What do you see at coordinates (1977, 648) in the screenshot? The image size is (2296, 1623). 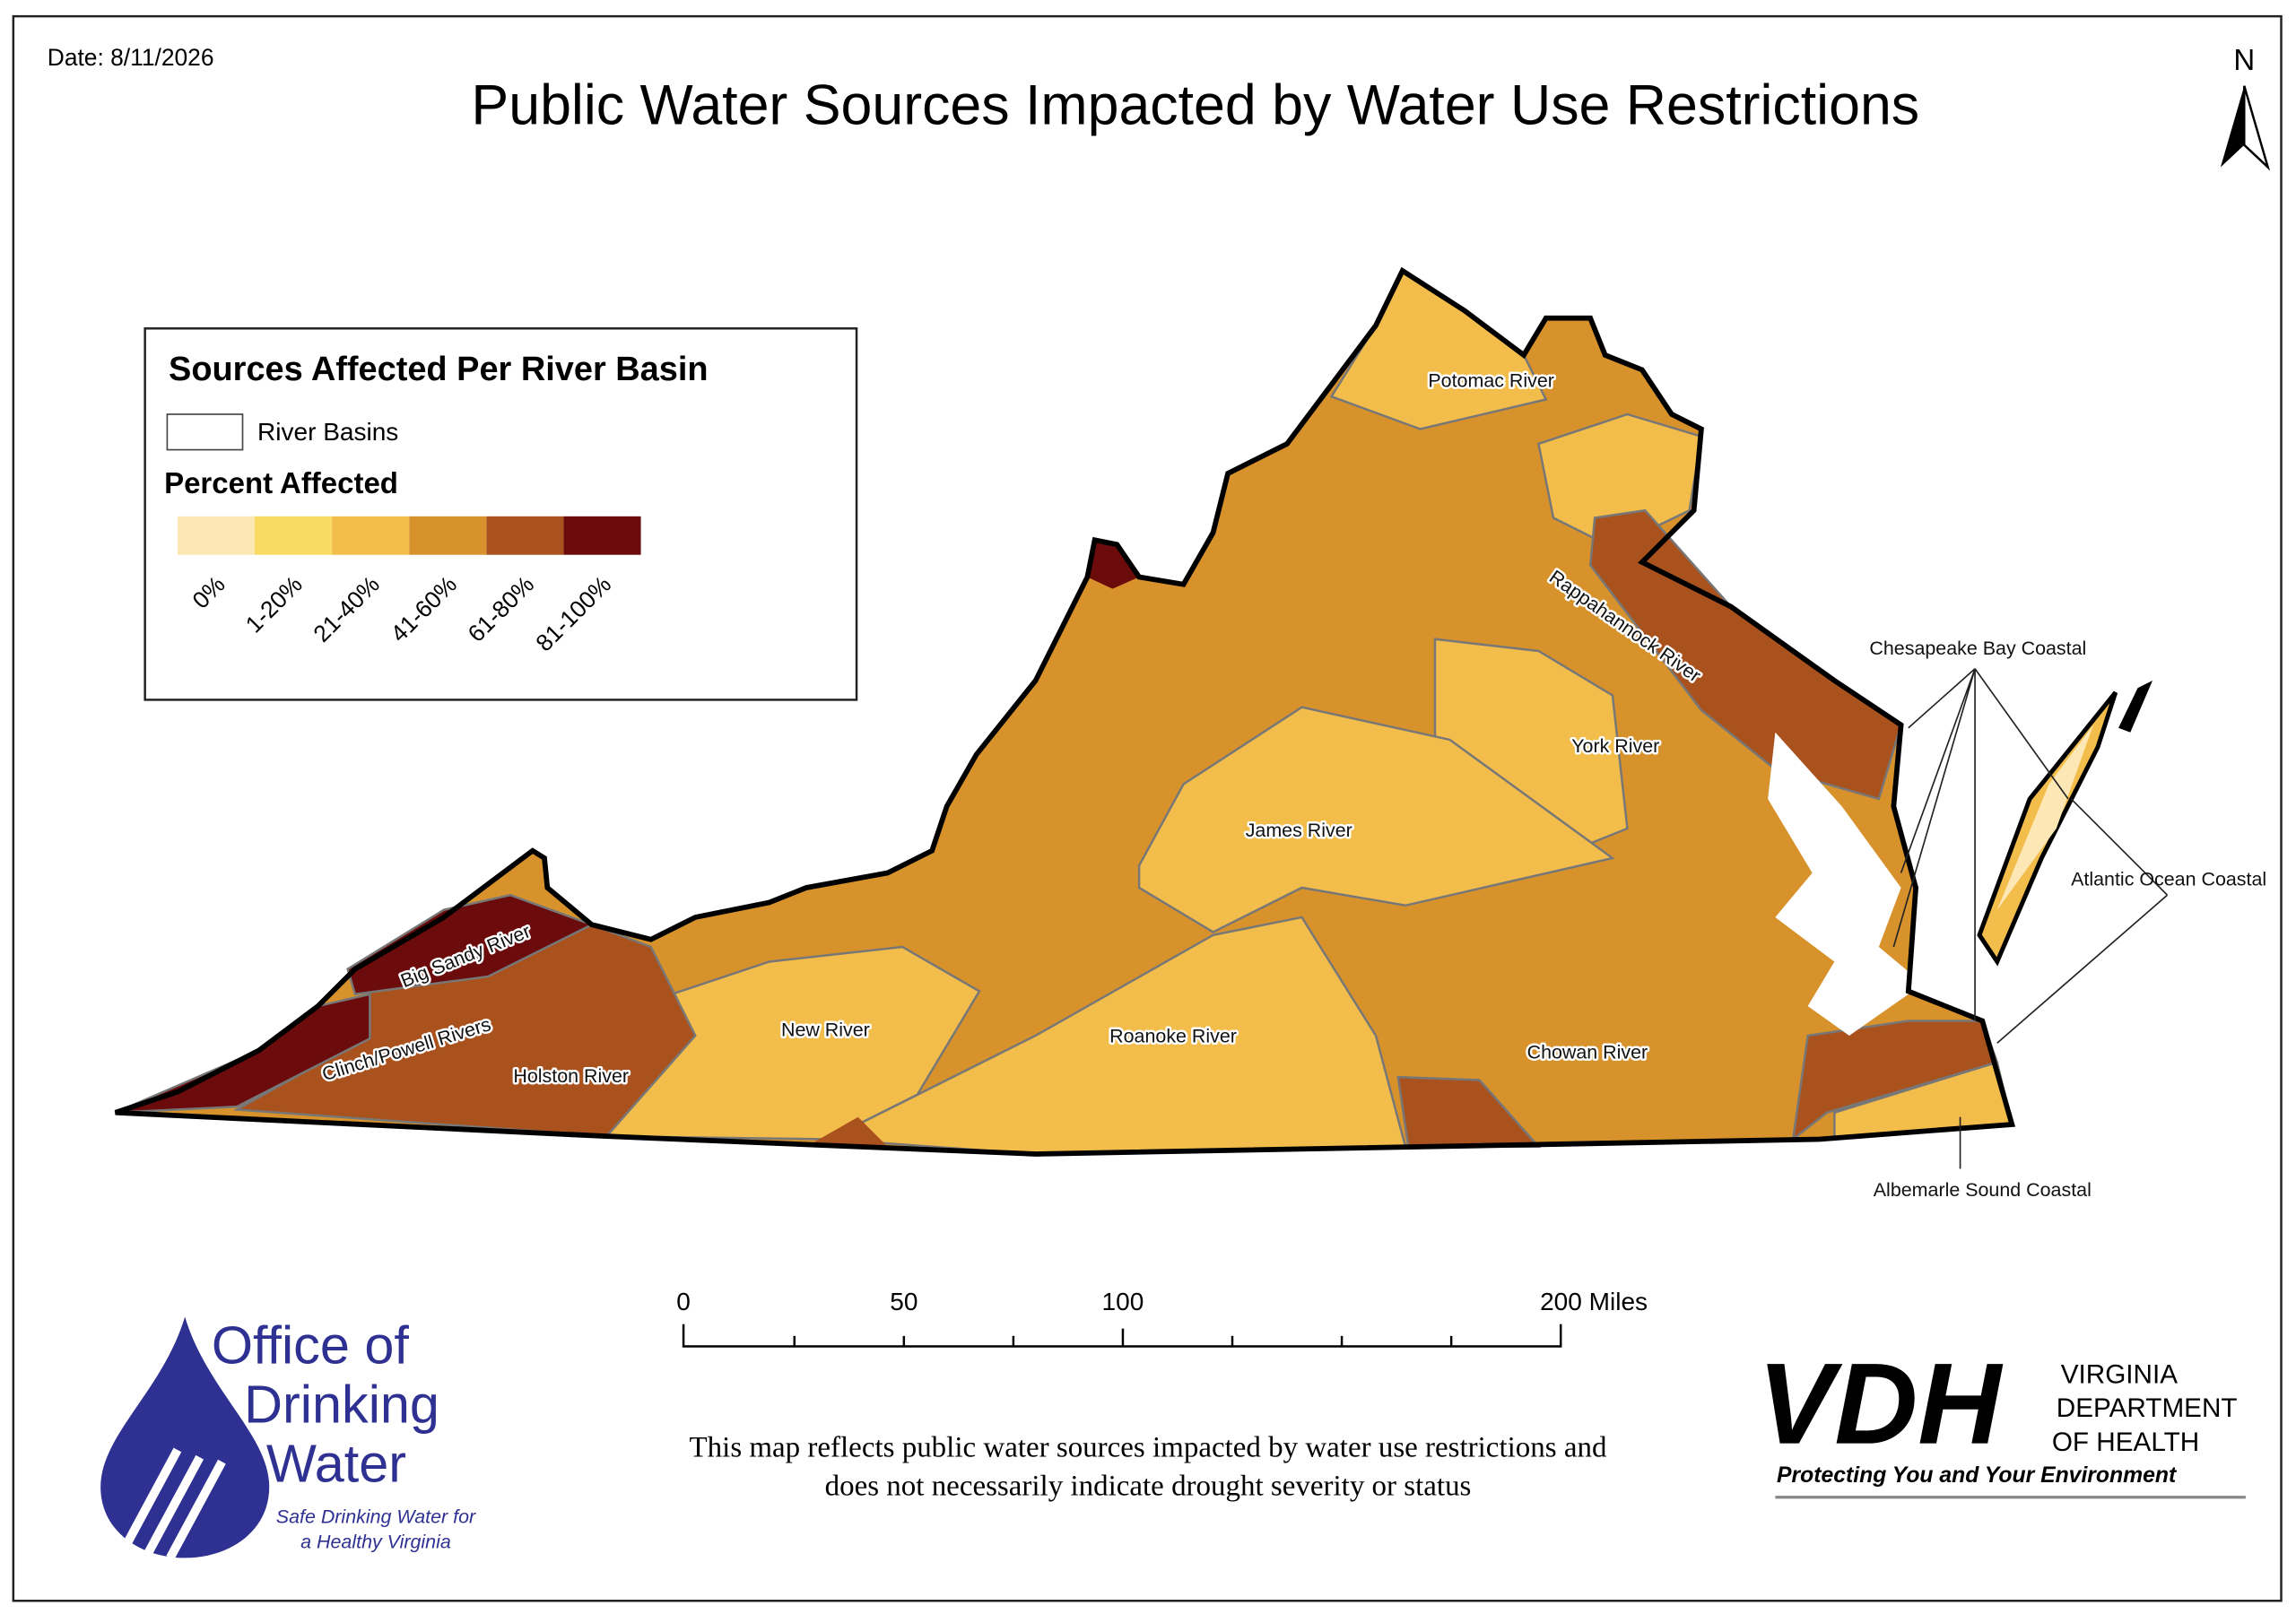 I see `coastal-label: Chesapeake Bay Coastal` at bounding box center [1977, 648].